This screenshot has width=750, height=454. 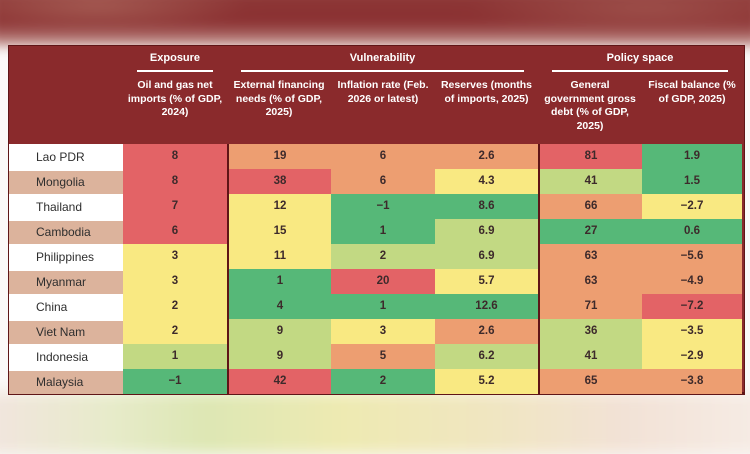 I want to click on heat-cell: 11, so click(x=279, y=256).